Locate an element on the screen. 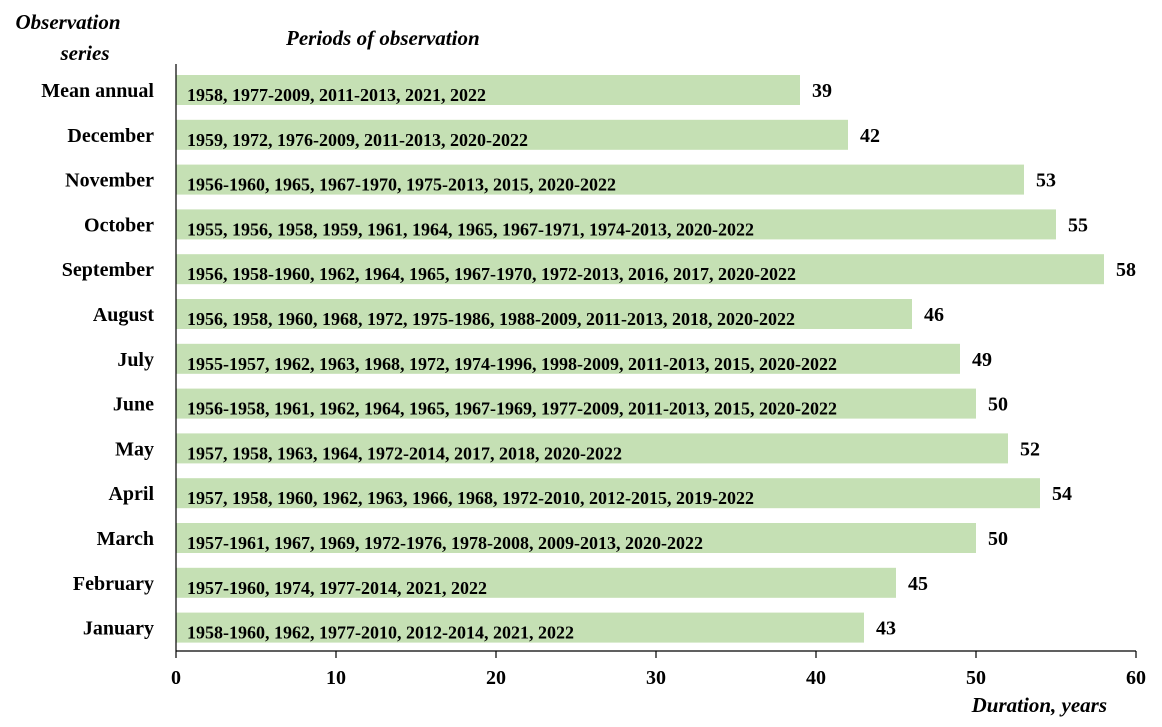 The height and width of the screenshot is (727, 1162). category-label-may: May is located at coordinates (134, 449).